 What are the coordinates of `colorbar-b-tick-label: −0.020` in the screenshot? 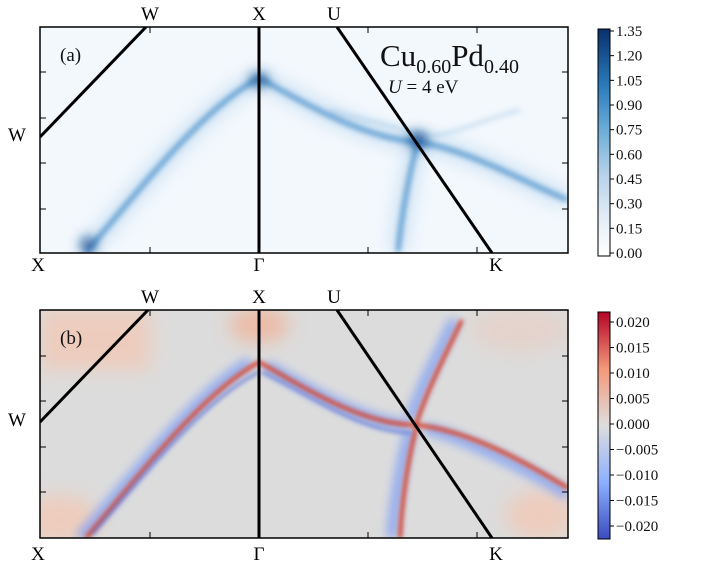 It's located at (637, 527).